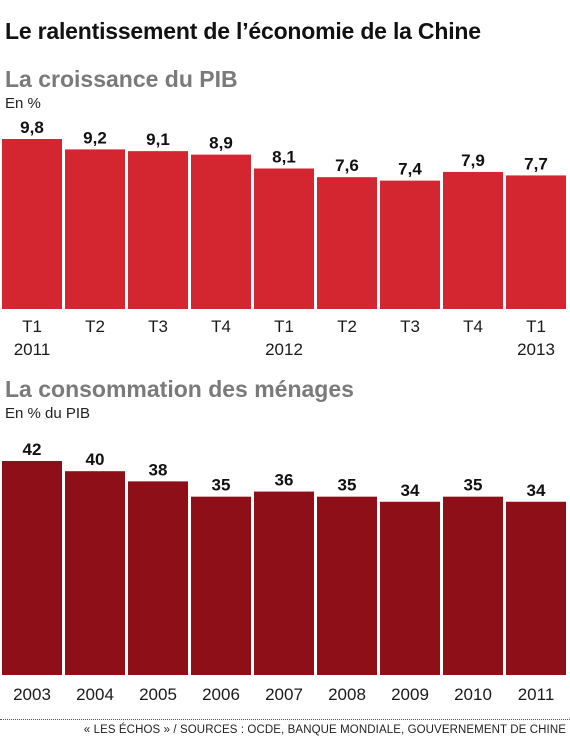 This screenshot has height=740, width=570. I want to click on chart-0-value-label-6: 7,4, so click(410, 169).